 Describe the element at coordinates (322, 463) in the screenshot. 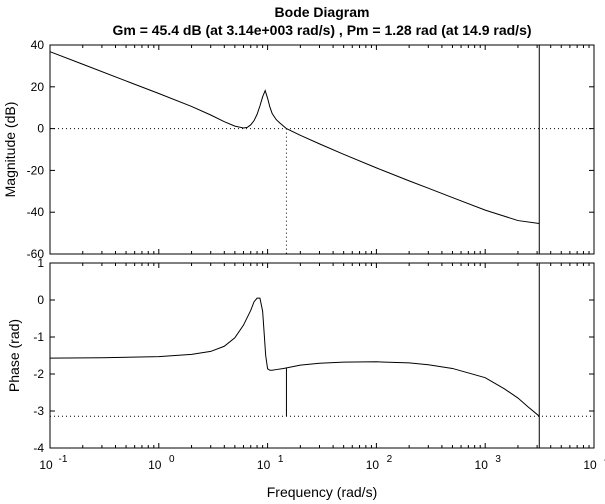

I see `frequency-x-tick-labels: 10-1100101102103104` at that location.